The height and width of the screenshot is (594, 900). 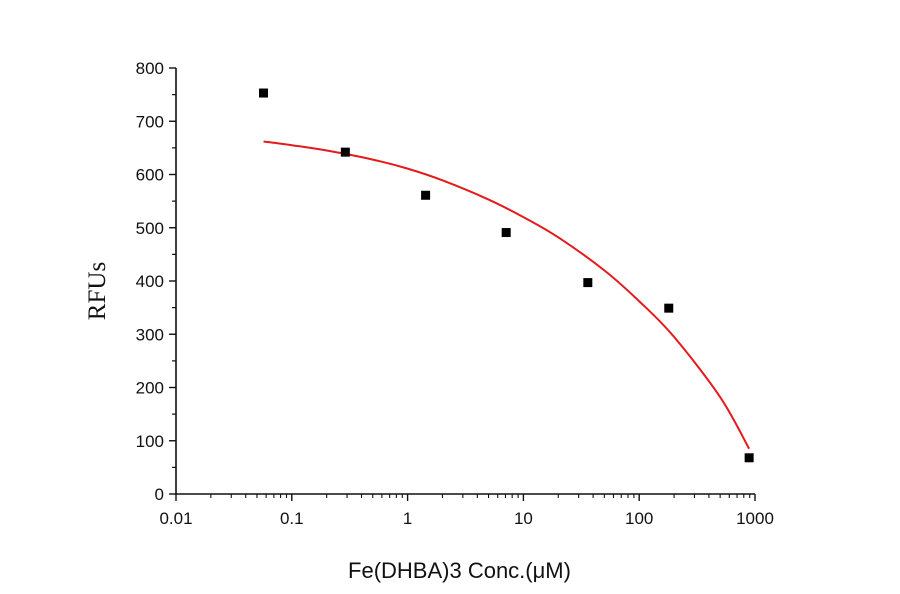 I want to click on x-tick-label: 1, so click(x=407, y=518).